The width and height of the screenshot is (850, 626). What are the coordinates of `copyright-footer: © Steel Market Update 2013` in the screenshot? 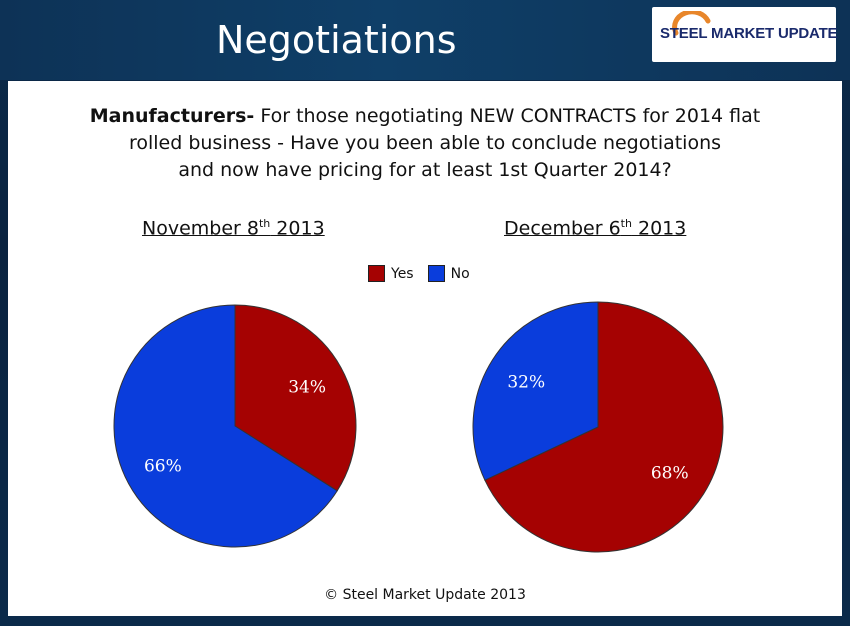 It's located at (425, 595).